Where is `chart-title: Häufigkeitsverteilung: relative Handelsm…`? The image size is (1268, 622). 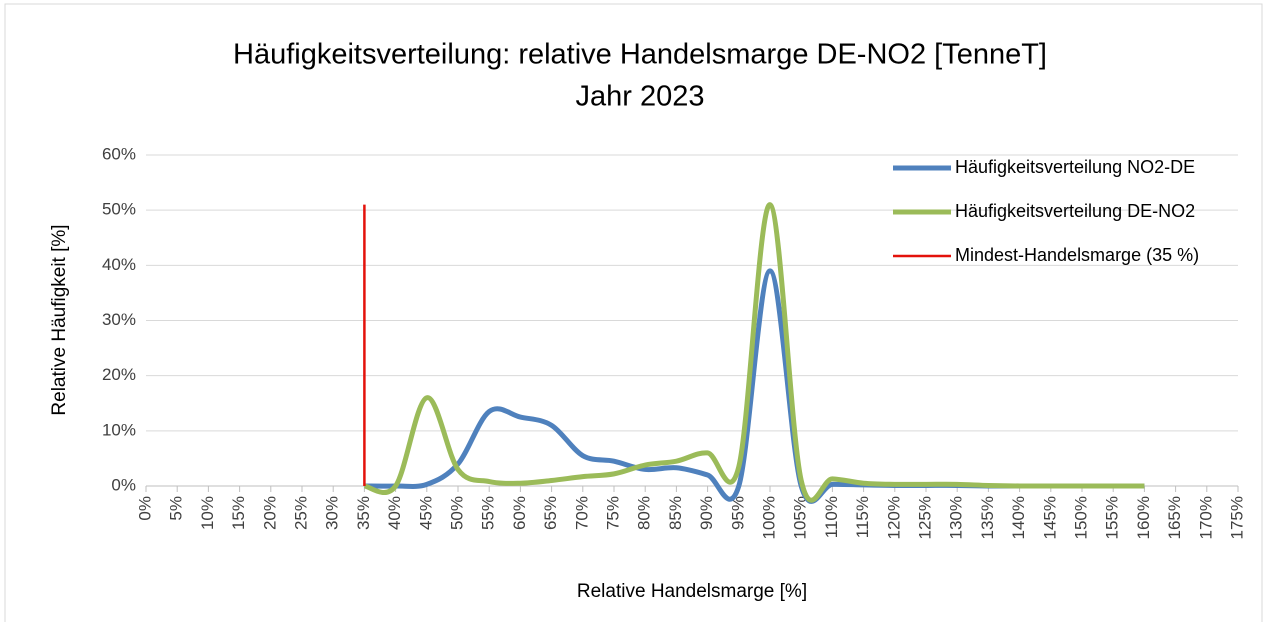 chart-title: Häufigkeitsverteilung: relative Handelsm… is located at coordinates (640, 55).